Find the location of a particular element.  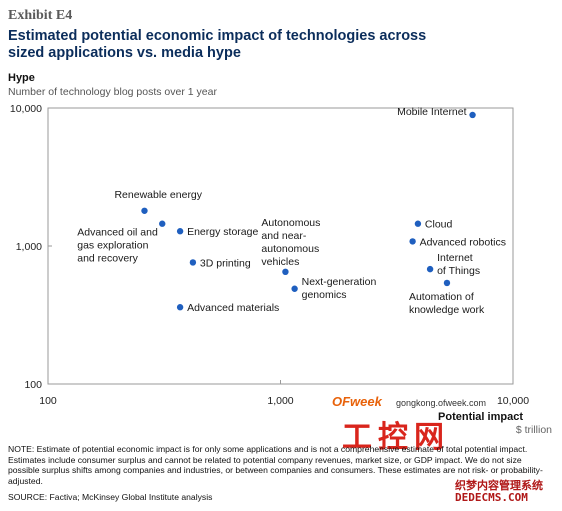

watermark-url: gongkong.ofweek.com is located at coordinates (441, 403).